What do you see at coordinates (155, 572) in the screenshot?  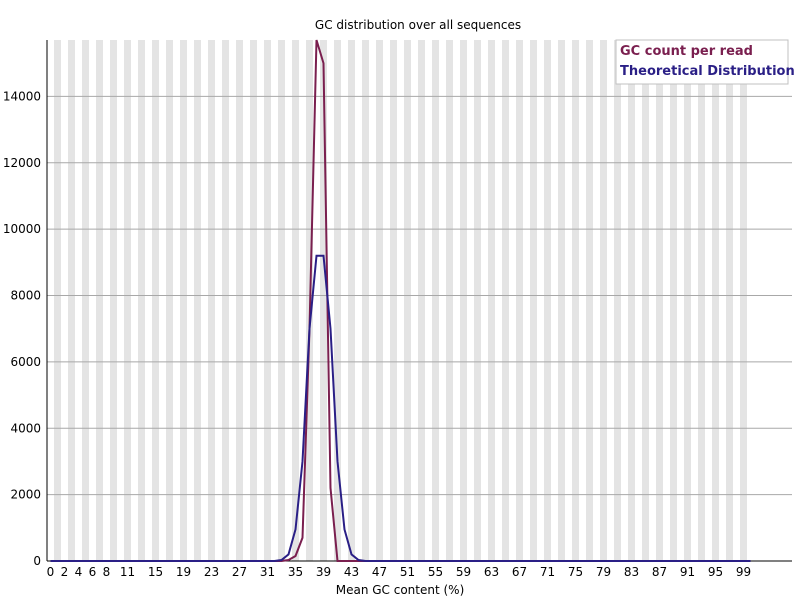 I see `x-tick-label: 15` at bounding box center [155, 572].